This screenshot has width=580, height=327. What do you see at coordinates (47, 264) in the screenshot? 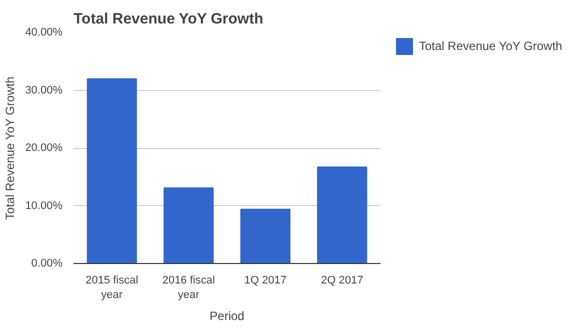
I see `y-tick-label: 0.00%` at bounding box center [47, 264].